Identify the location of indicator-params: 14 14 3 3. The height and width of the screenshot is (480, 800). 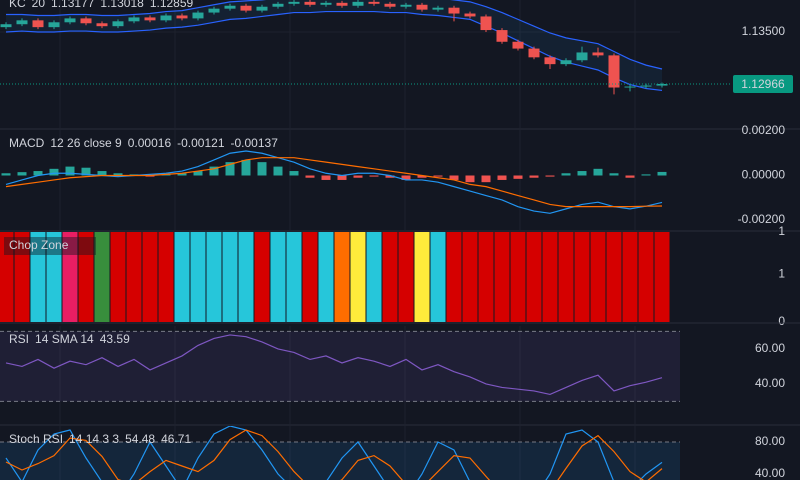
(94, 439).